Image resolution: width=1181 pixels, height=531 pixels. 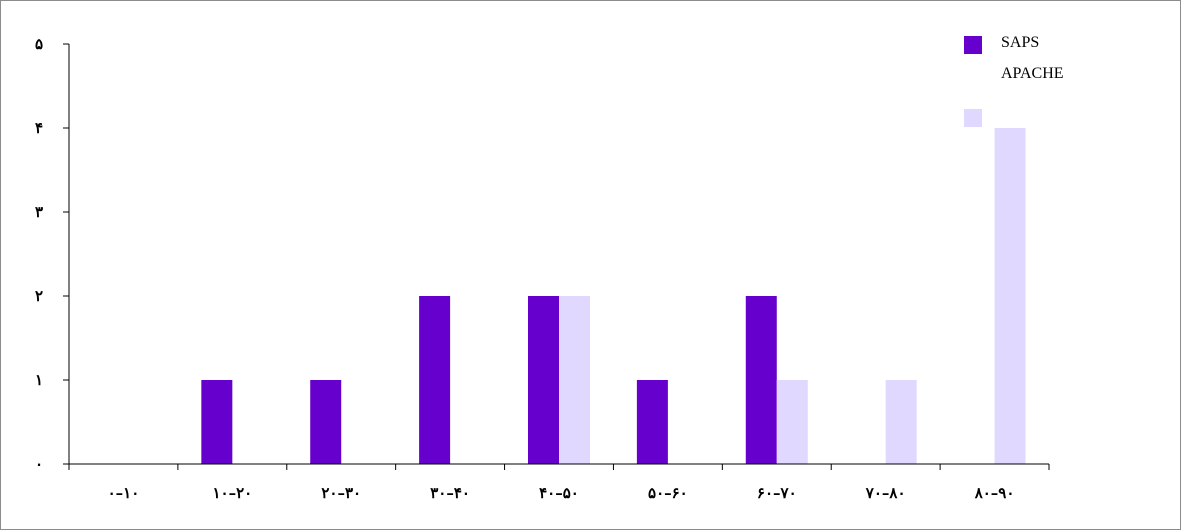 I want to click on x-category-label: ۱۰–۲۰, so click(x=232, y=493).